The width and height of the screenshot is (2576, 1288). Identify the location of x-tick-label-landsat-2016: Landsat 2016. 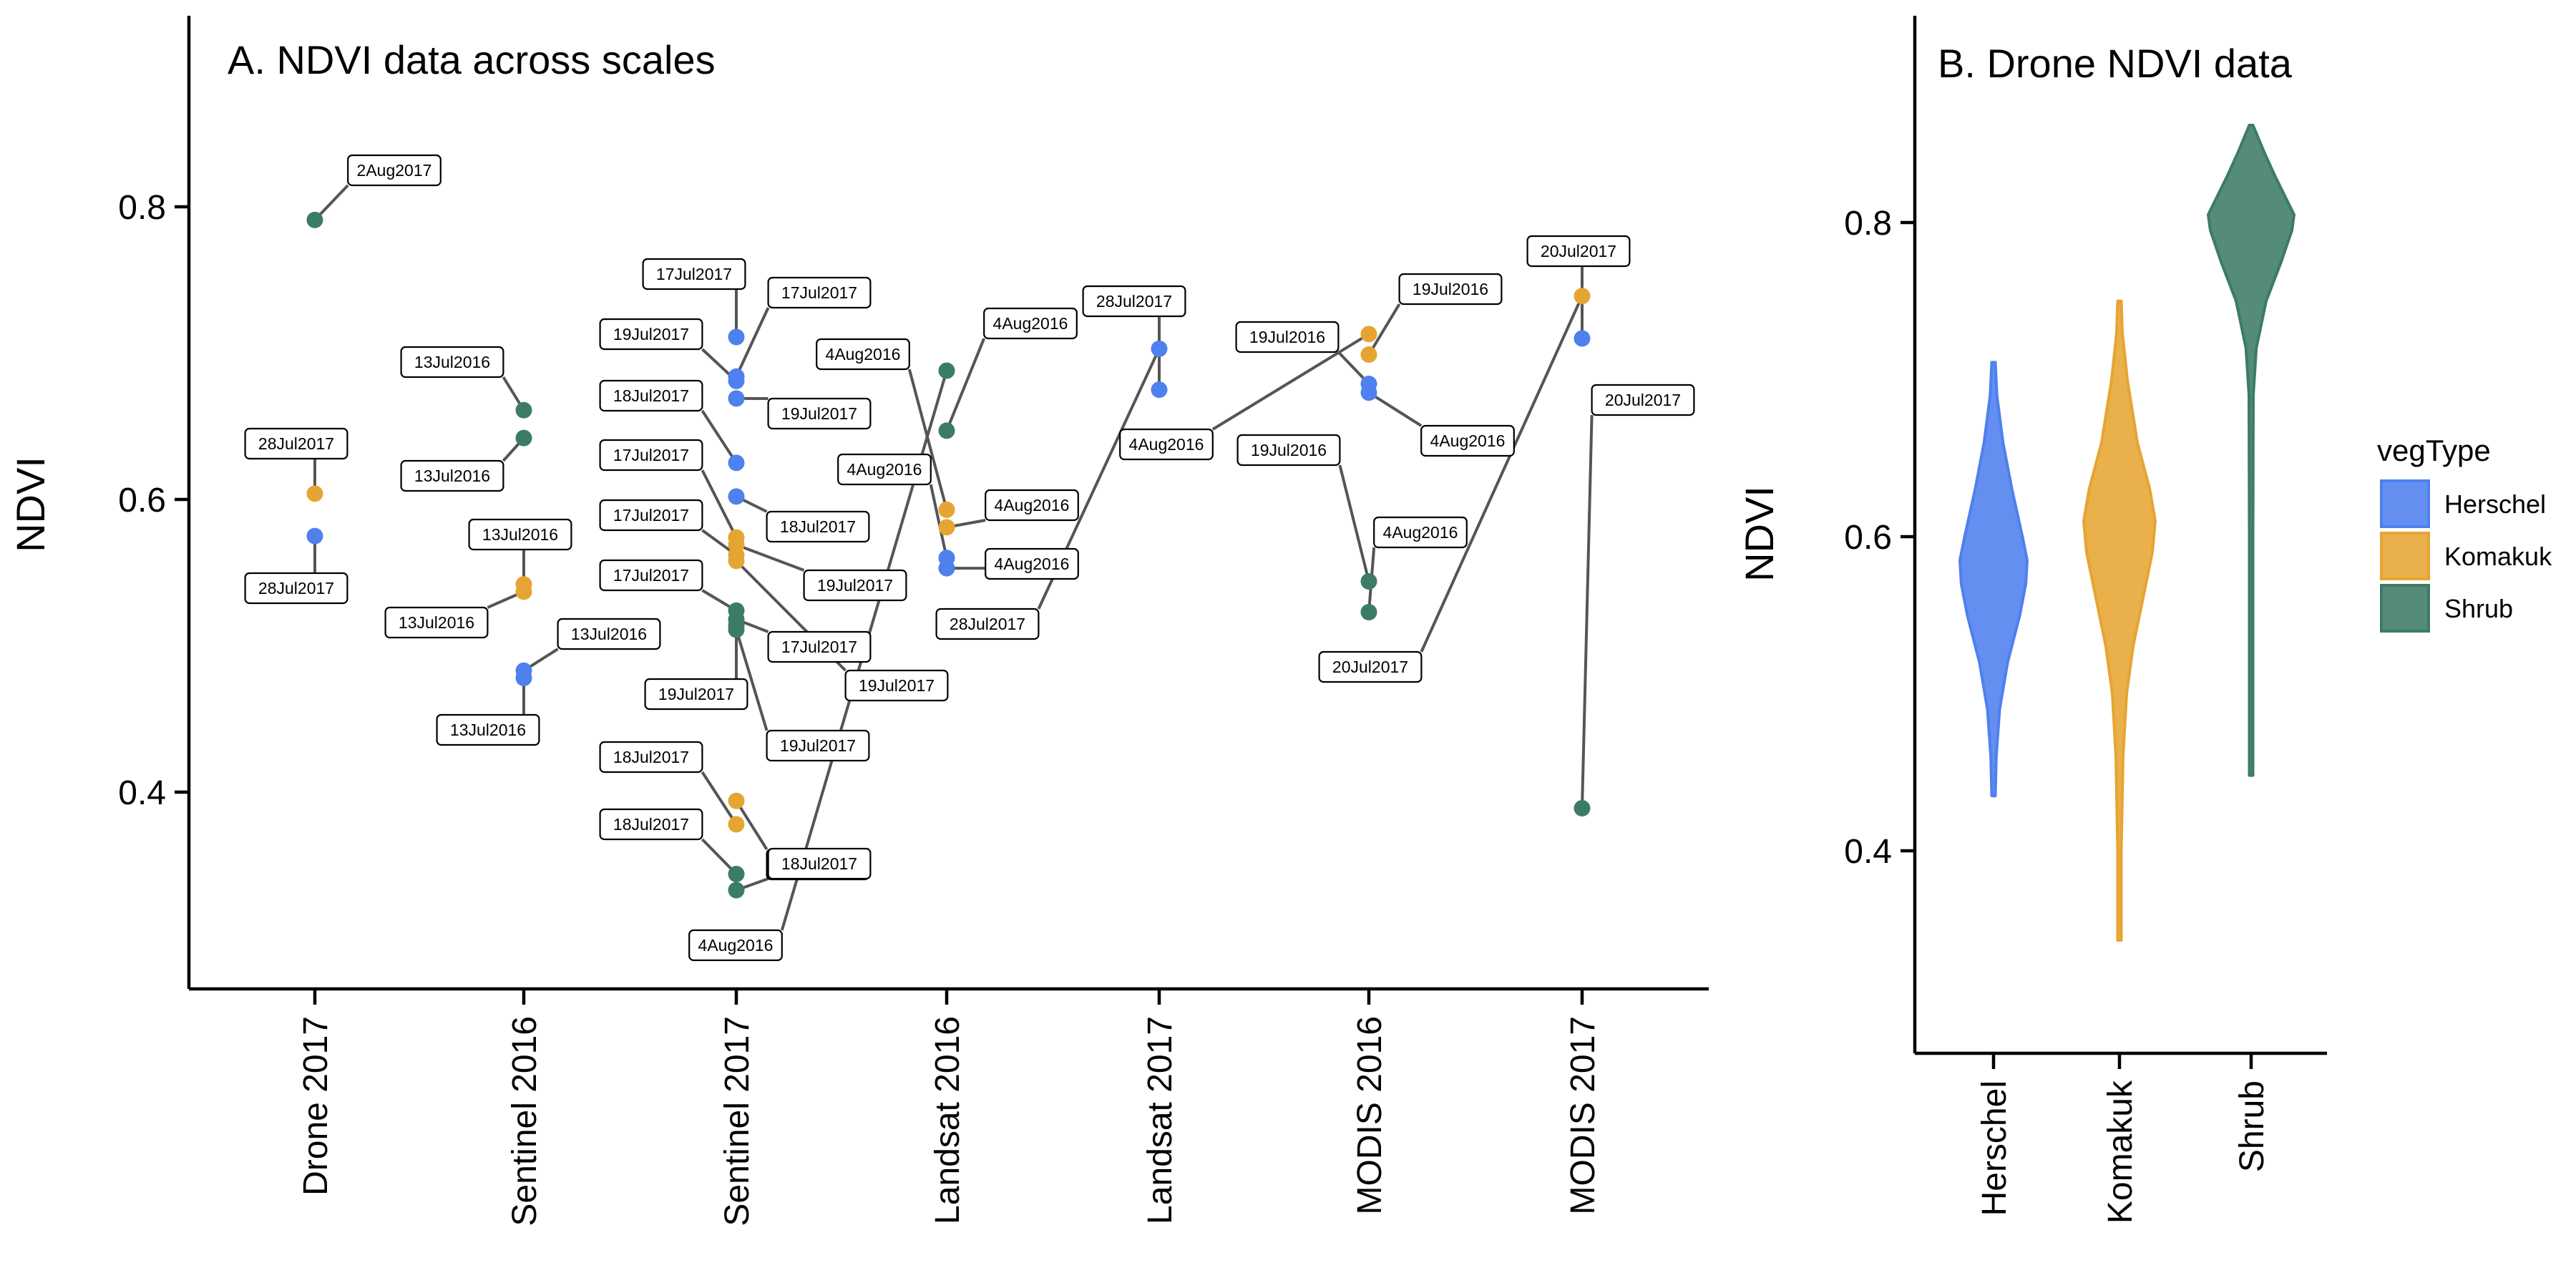
(948, 1120).